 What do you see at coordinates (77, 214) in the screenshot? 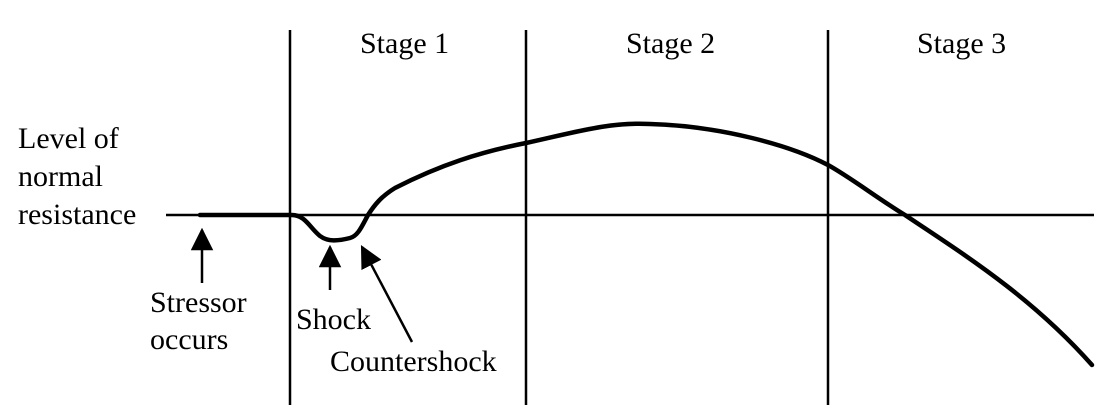
I see `y-axis-label-line3: resistance` at bounding box center [77, 214].